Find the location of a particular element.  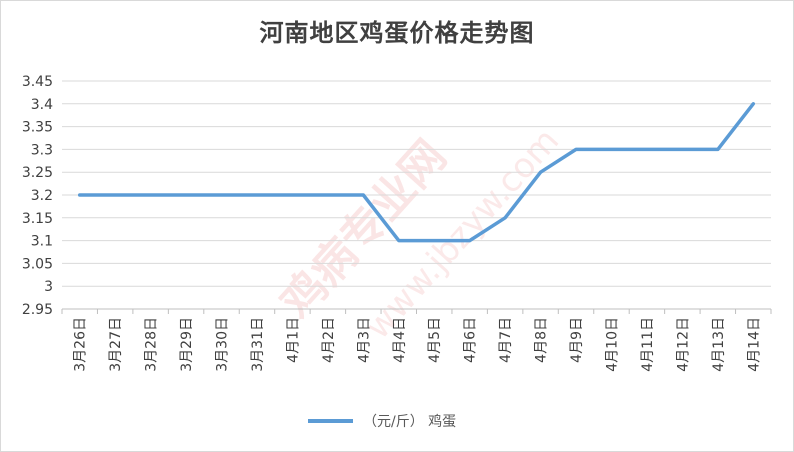

y-tick-label: 3.15 is located at coordinates (37, 219).